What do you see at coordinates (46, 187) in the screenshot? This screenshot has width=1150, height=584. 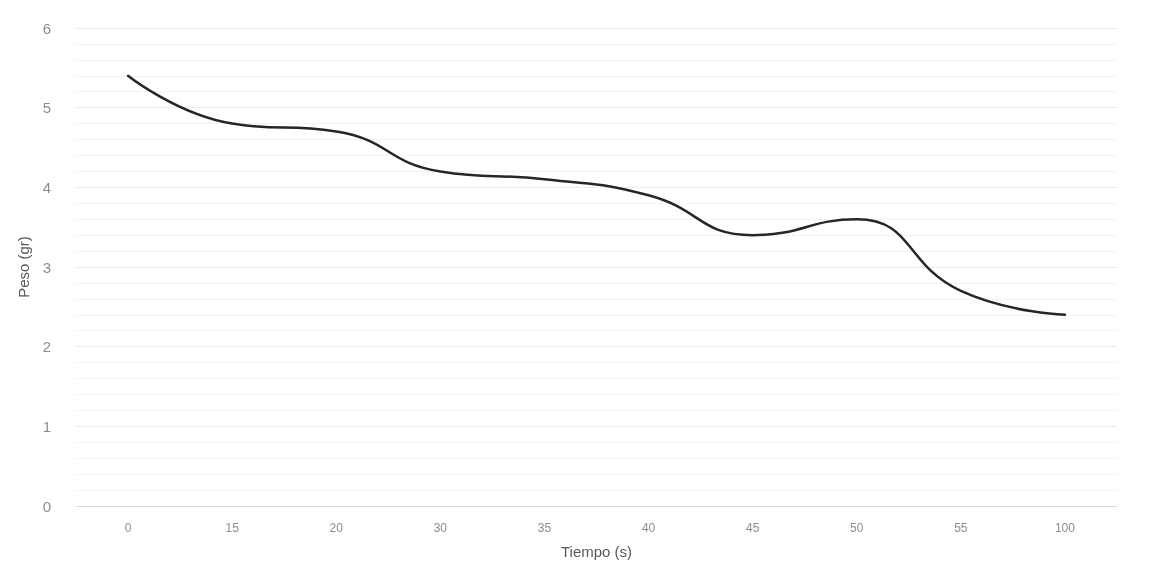 I see `y-tick-label: 4` at bounding box center [46, 187].